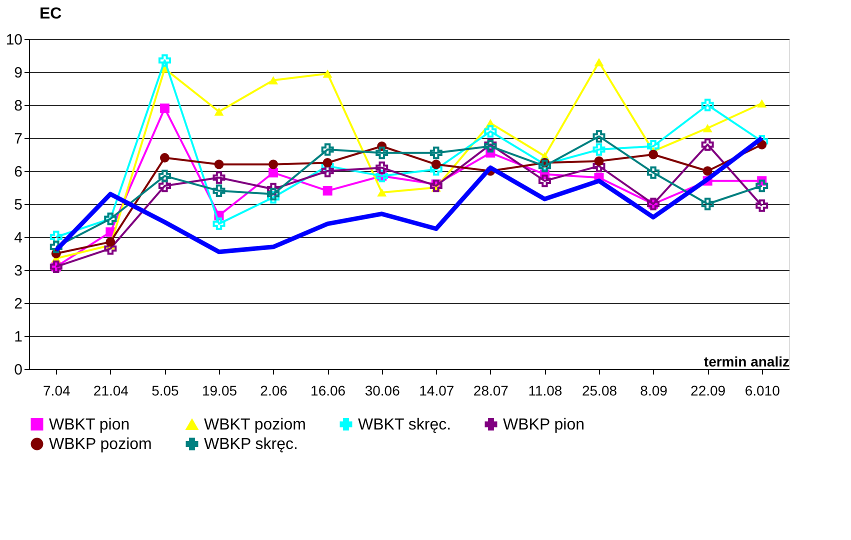  I want to click on legend-label: WBKT pion, so click(89, 425).